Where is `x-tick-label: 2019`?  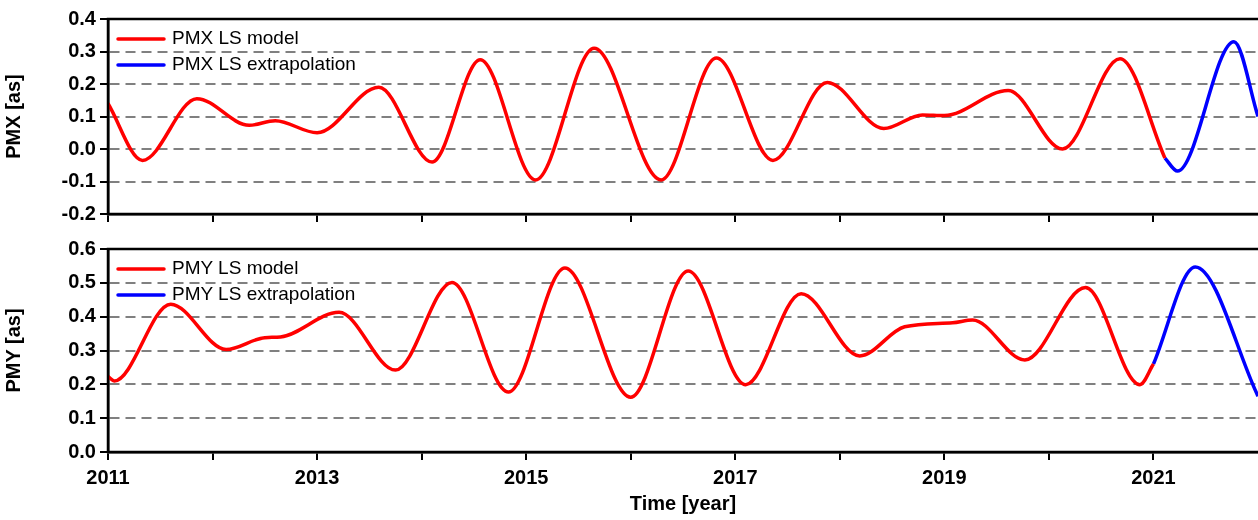 x-tick-label: 2019 is located at coordinates (944, 476).